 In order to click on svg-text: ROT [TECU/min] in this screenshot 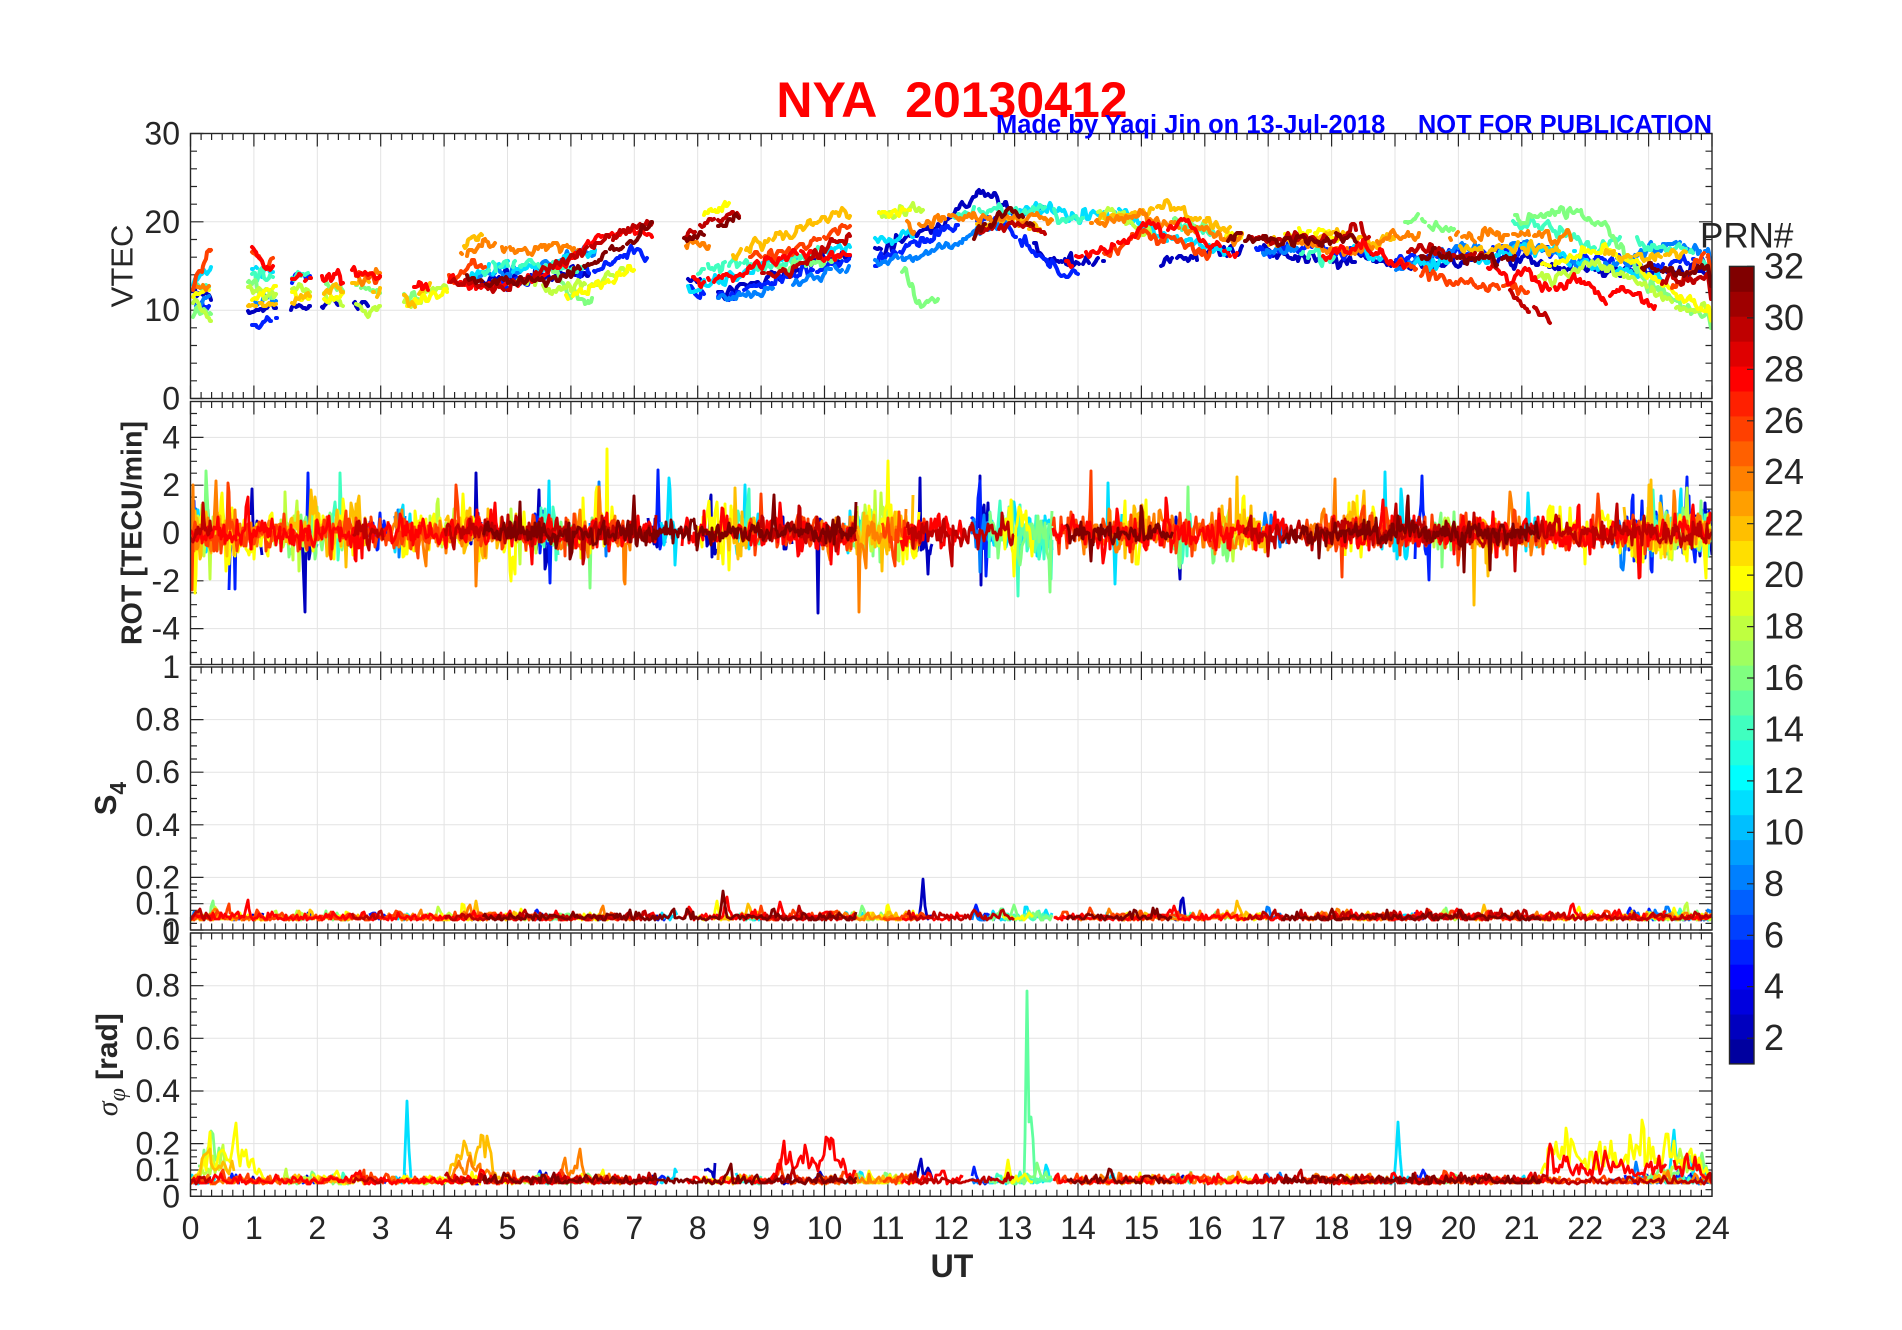, I will do `click(133, 533)`.